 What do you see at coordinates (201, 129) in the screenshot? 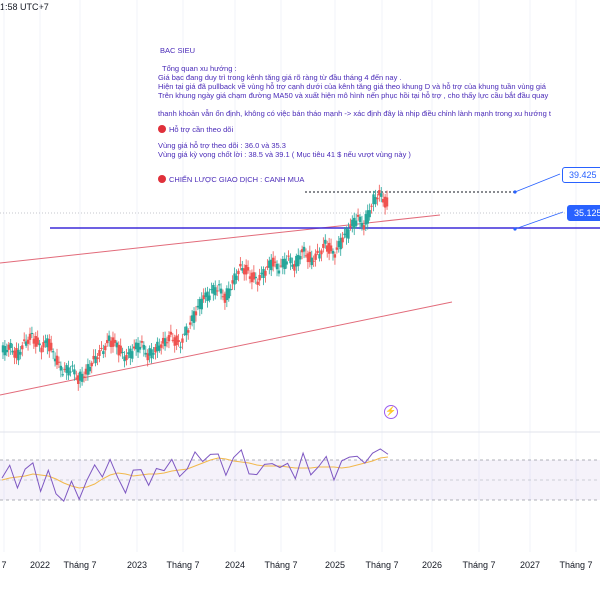
I see `support-heading-text: Hỗ trợ cần theo dõi` at bounding box center [201, 129].